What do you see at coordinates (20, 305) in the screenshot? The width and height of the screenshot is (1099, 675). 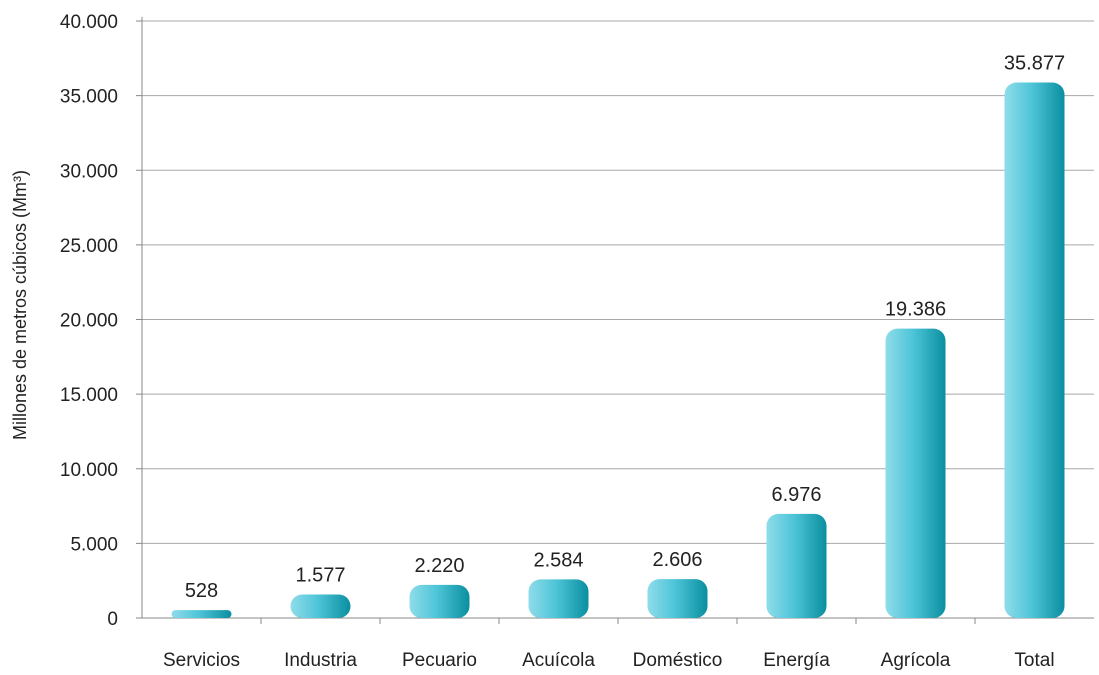 I see `y-axis-title: Millones de metros cúbicos (Mm³)` at bounding box center [20, 305].